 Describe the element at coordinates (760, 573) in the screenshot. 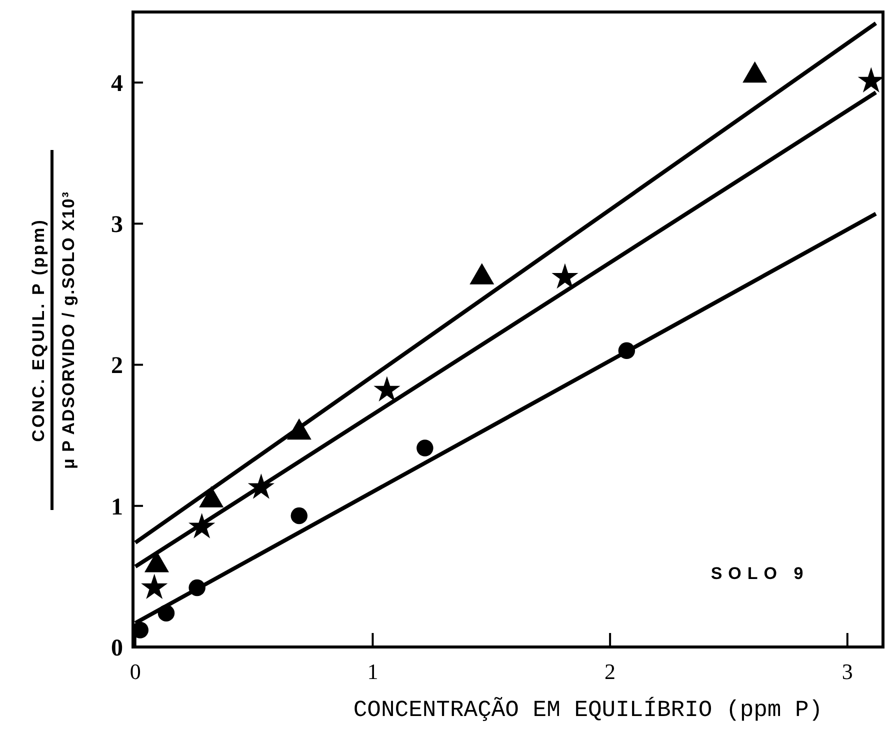

I see `annotation: SOLO 9` at that location.